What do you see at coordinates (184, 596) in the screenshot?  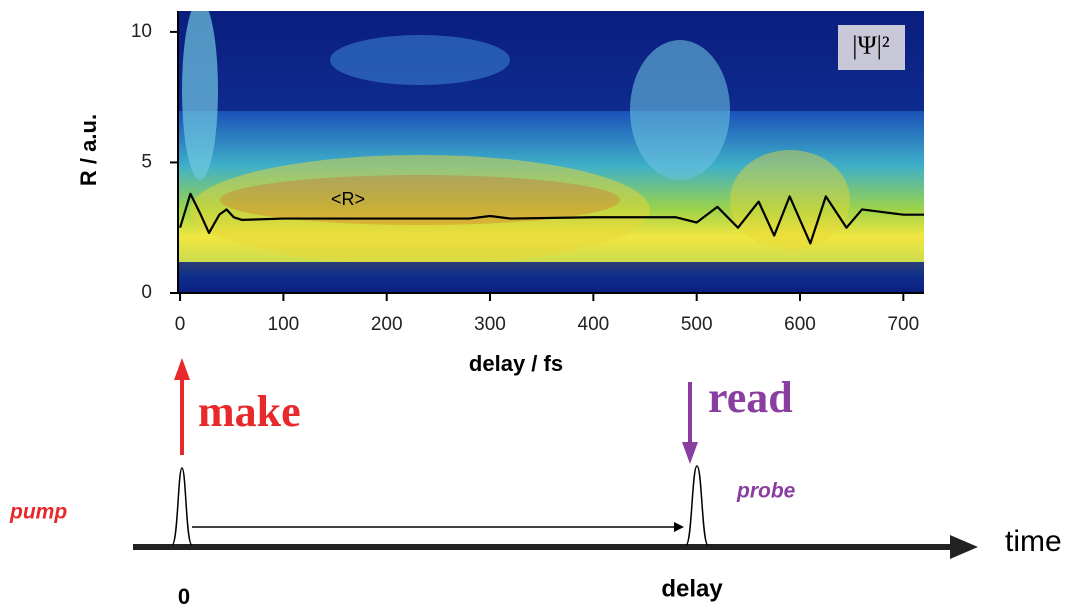 I see `zero-label: 0` at bounding box center [184, 596].